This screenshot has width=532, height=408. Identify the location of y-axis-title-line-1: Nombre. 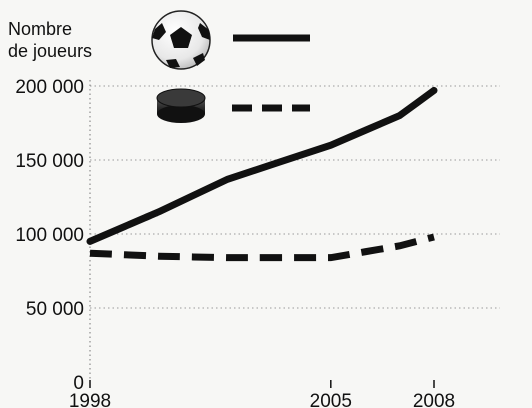
(40, 29).